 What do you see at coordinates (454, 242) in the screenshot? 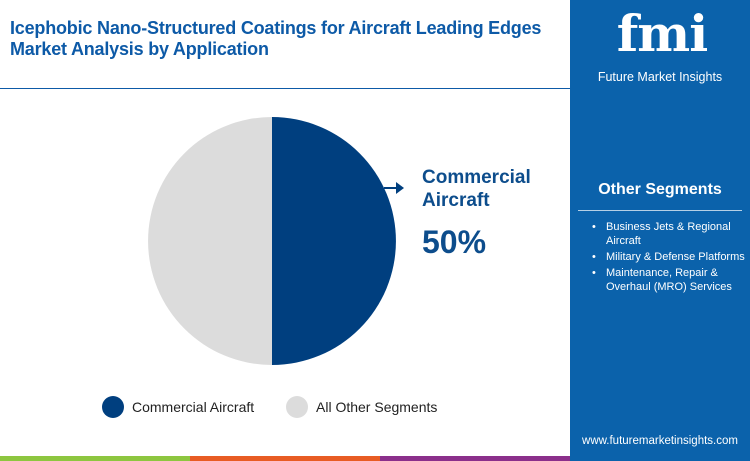
I see `callout-value: 50%` at bounding box center [454, 242].